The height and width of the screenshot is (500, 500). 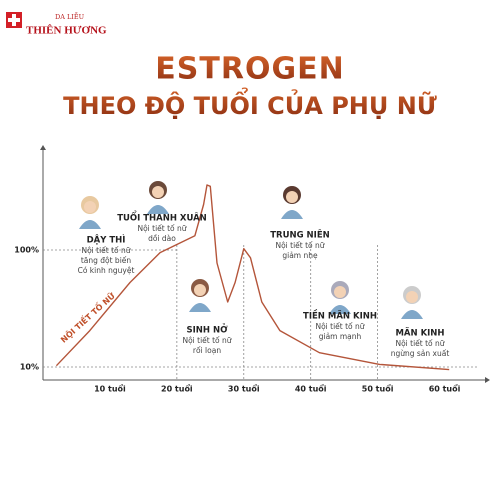 What do you see at coordinates (244, 388) in the screenshot?
I see `x-tick-label: 30 tuổi` at bounding box center [244, 388].